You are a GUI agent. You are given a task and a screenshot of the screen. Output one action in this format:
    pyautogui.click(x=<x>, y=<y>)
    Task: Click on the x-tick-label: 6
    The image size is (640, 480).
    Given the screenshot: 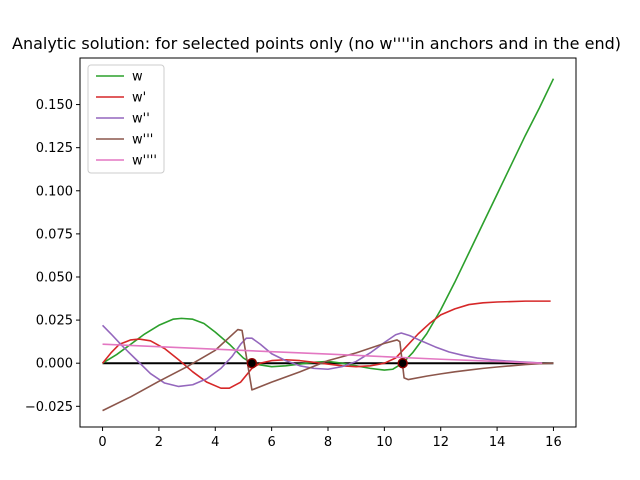 What is the action you would take?
    pyautogui.click(x=271, y=442)
    